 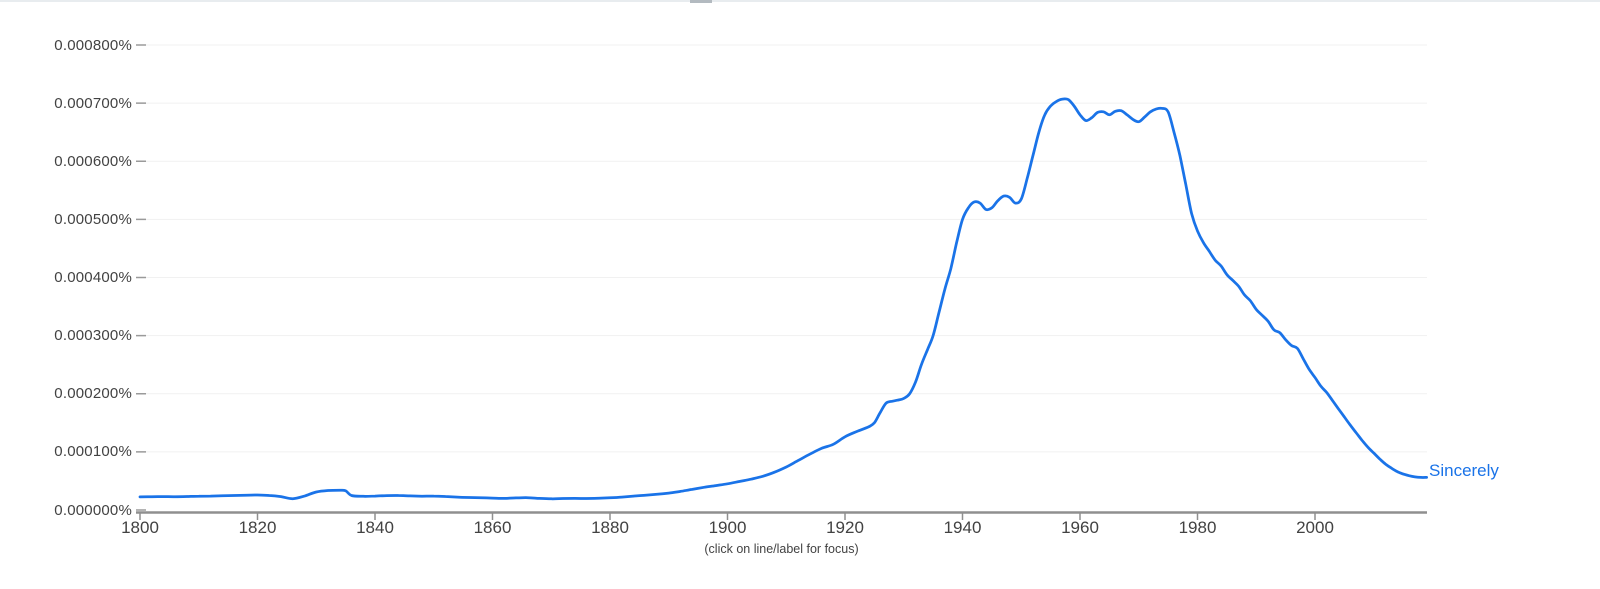 What do you see at coordinates (93, 452) in the screenshot?
I see `y-axis-label: 0.000100%` at bounding box center [93, 452].